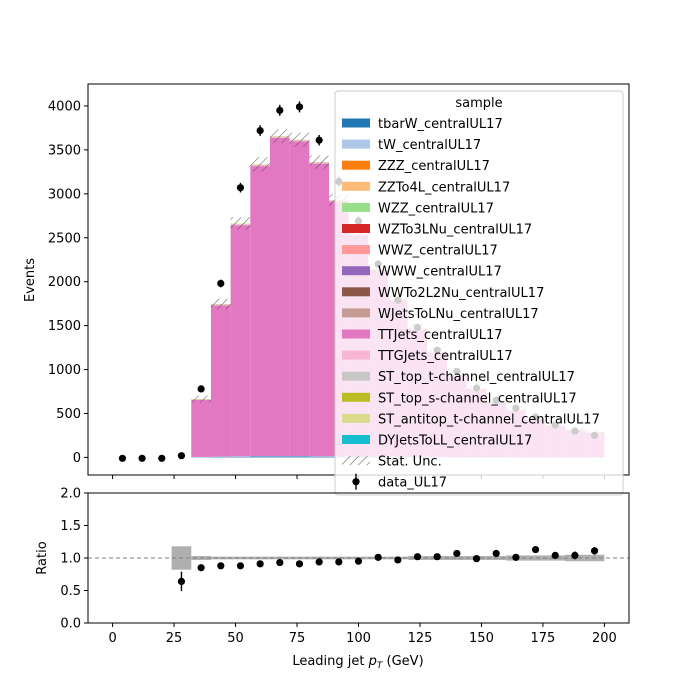  I want to click on legend-label: Stat. Unc., so click(410, 462).